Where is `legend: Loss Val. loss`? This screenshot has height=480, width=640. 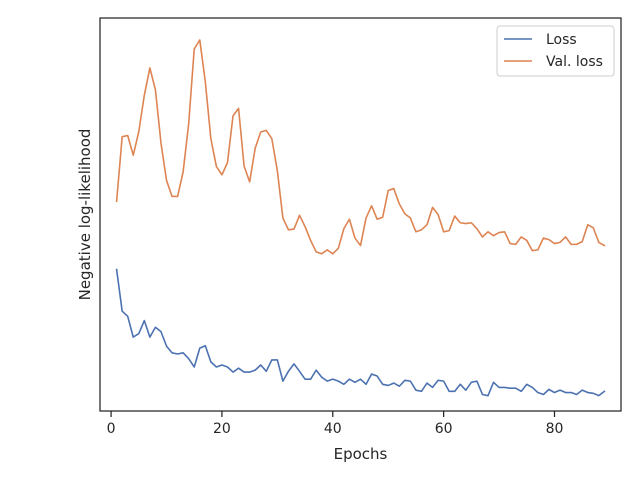
legend: Loss Val. loss is located at coordinates (555, 51).